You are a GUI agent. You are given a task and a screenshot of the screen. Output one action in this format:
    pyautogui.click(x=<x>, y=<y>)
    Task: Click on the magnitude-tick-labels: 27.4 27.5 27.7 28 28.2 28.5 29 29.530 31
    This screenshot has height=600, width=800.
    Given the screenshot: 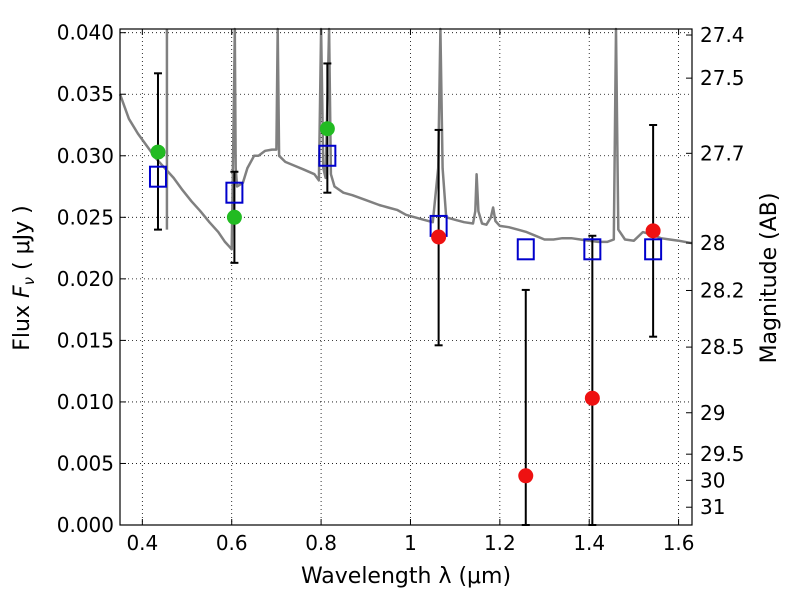 What is the action you would take?
    pyautogui.click(x=722, y=271)
    